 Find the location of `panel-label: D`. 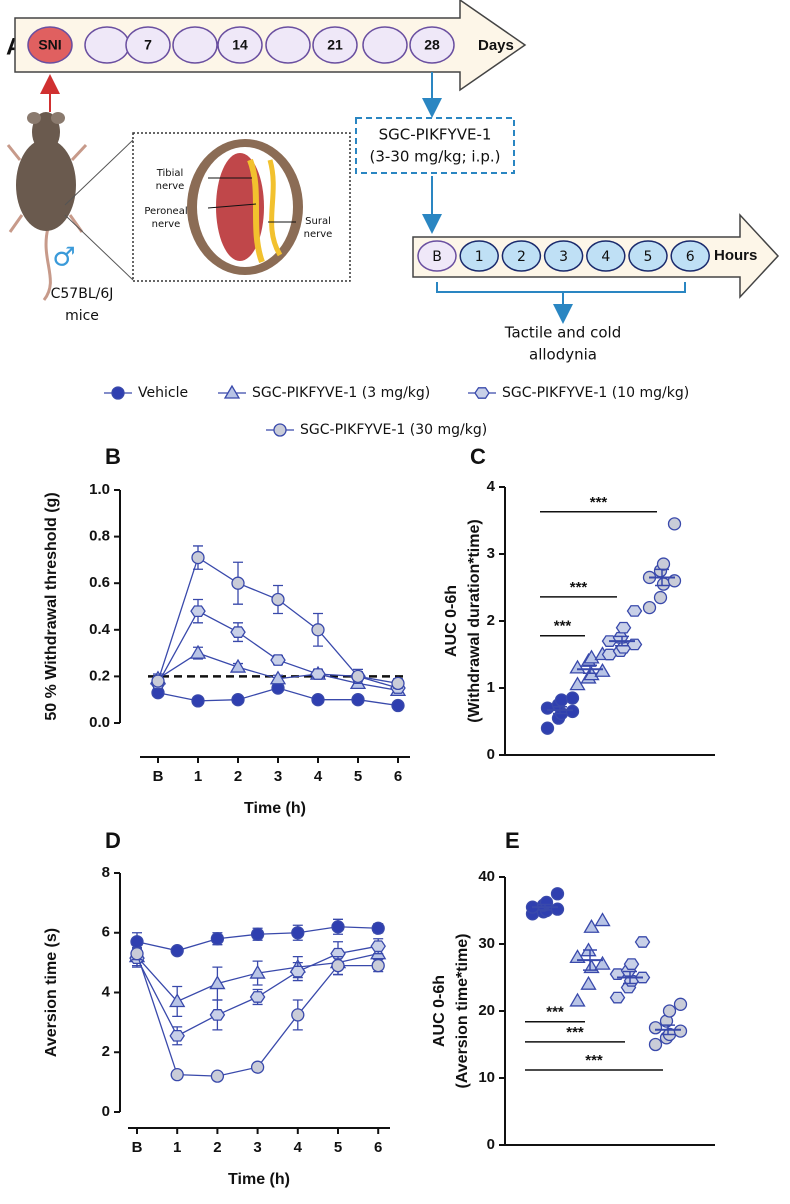

panel-label: D is located at coordinates (113, 840).